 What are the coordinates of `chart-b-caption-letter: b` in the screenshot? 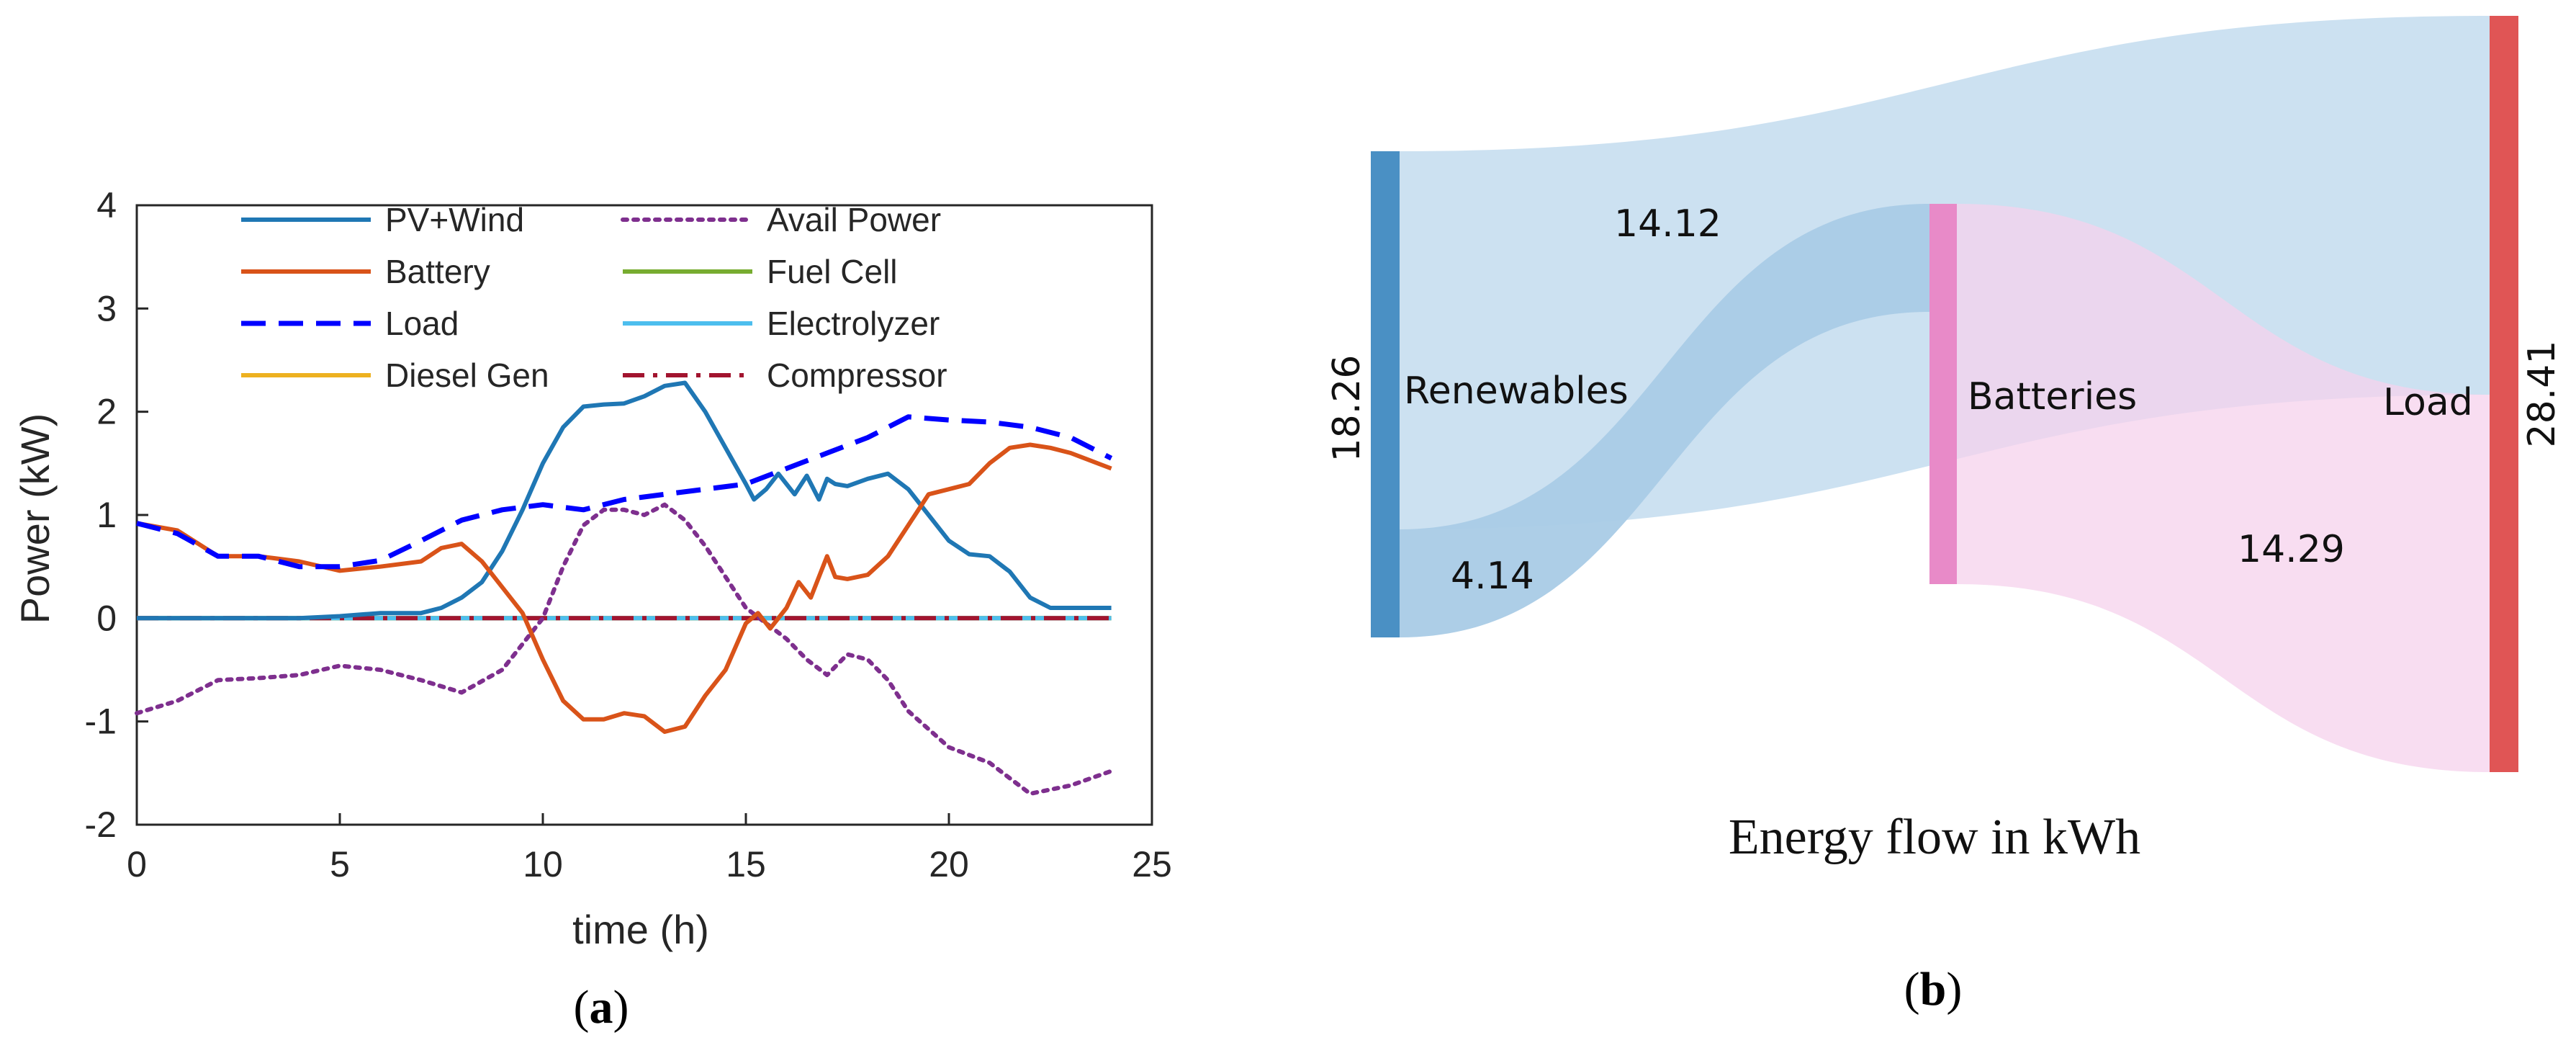 It's located at (1933, 989).